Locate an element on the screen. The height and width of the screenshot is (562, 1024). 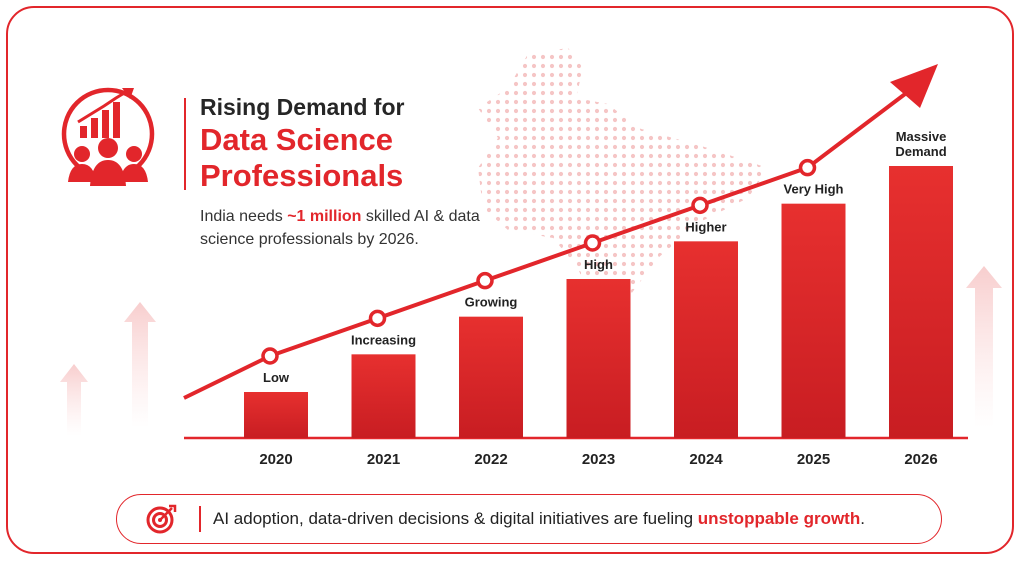
target-icon is located at coordinates (161, 519).